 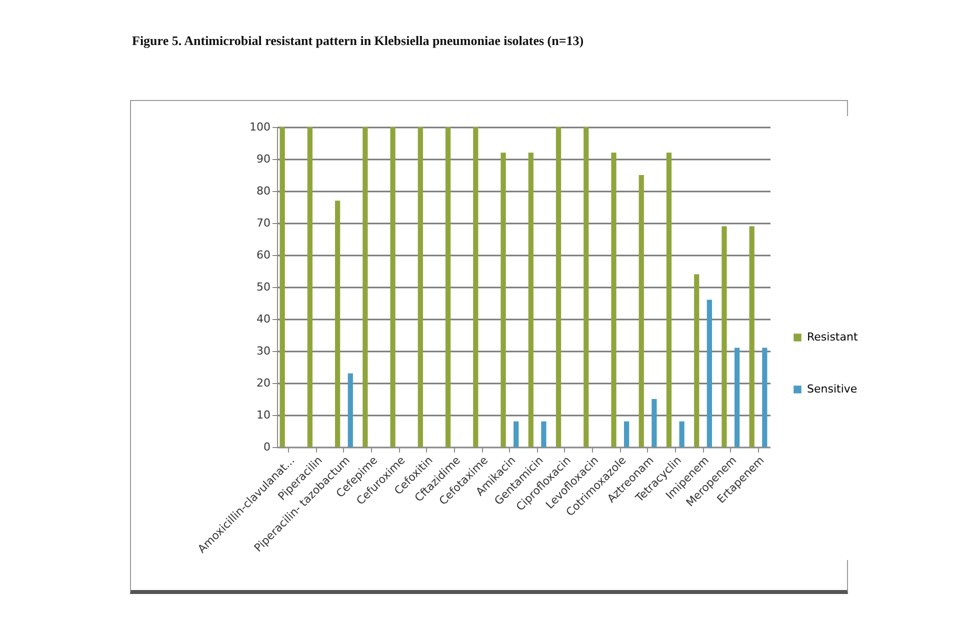 What do you see at coordinates (832, 389) in the screenshot?
I see `legend-label: Sensitive` at bounding box center [832, 389].